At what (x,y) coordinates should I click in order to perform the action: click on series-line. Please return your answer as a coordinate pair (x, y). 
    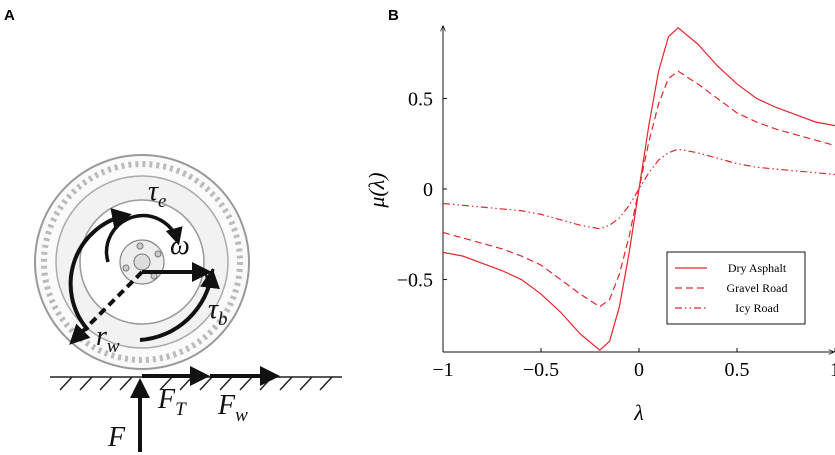
    Looking at the image, I should click on (638, 189).